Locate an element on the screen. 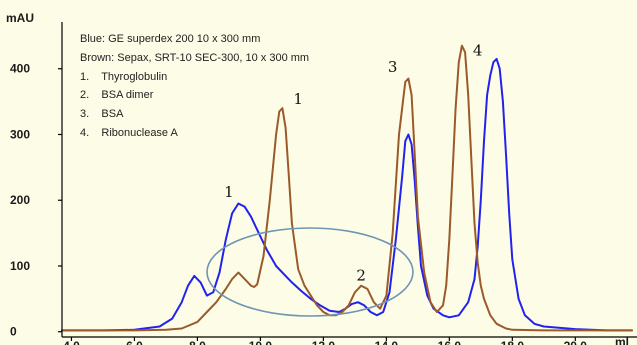 The image size is (637, 345). peak-label: 2 is located at coordinates (361, 275).